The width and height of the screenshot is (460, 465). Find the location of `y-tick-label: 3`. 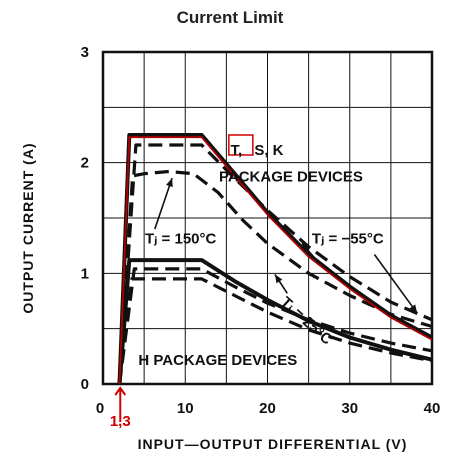

y-tick-label: 3 is located at coordinates (85, 52).